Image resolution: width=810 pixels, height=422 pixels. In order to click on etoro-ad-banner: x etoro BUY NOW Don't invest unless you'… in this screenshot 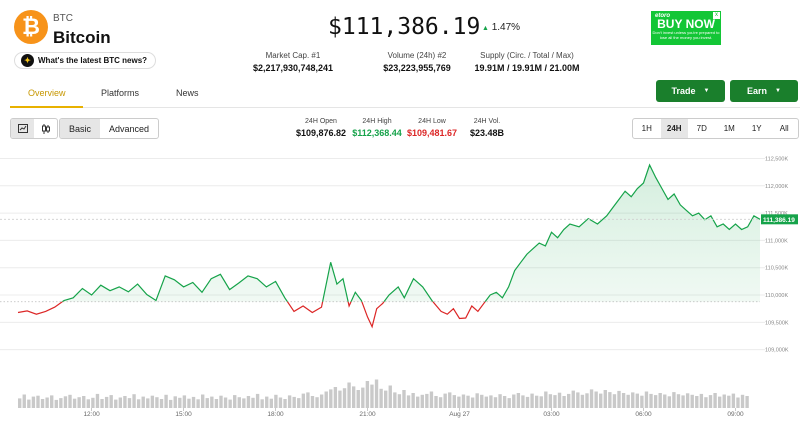, I will do `click(686, 28)`.